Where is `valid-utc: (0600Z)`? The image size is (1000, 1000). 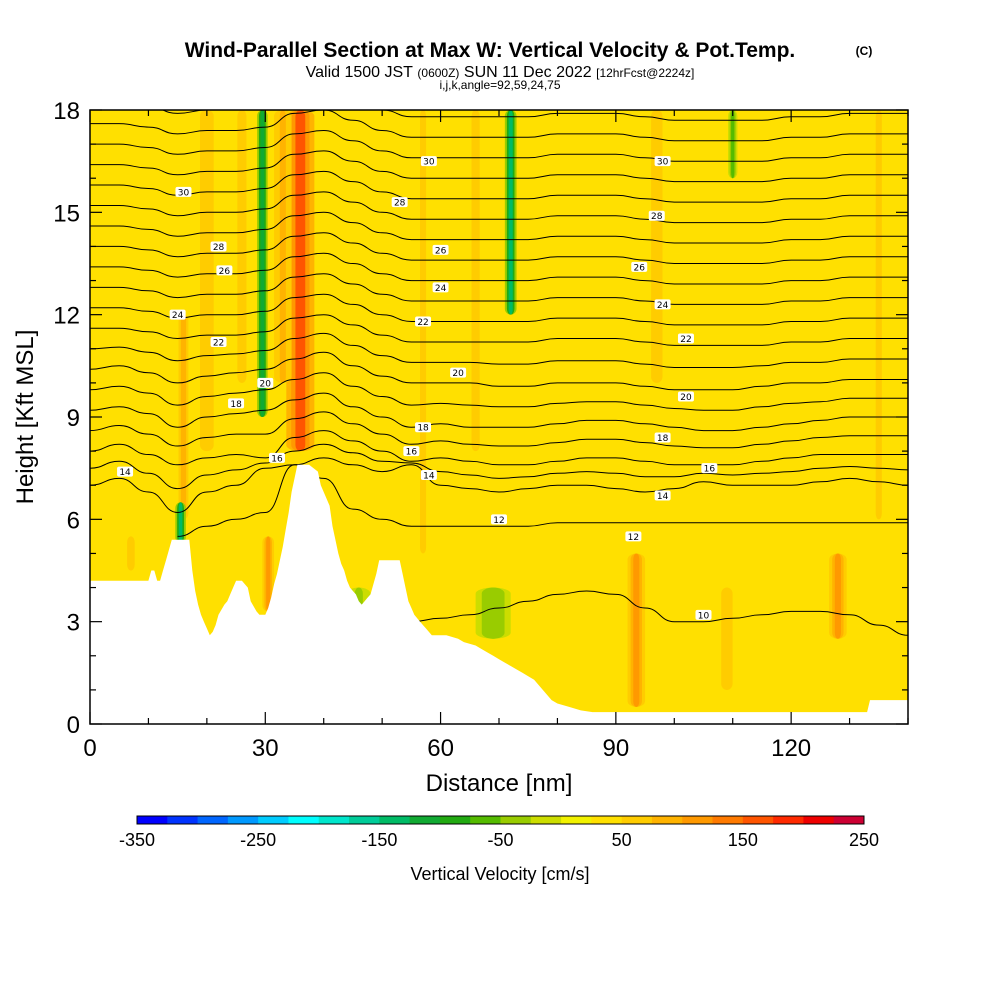
valid-utc: (0600Z) is located at coordinates (438, 73).